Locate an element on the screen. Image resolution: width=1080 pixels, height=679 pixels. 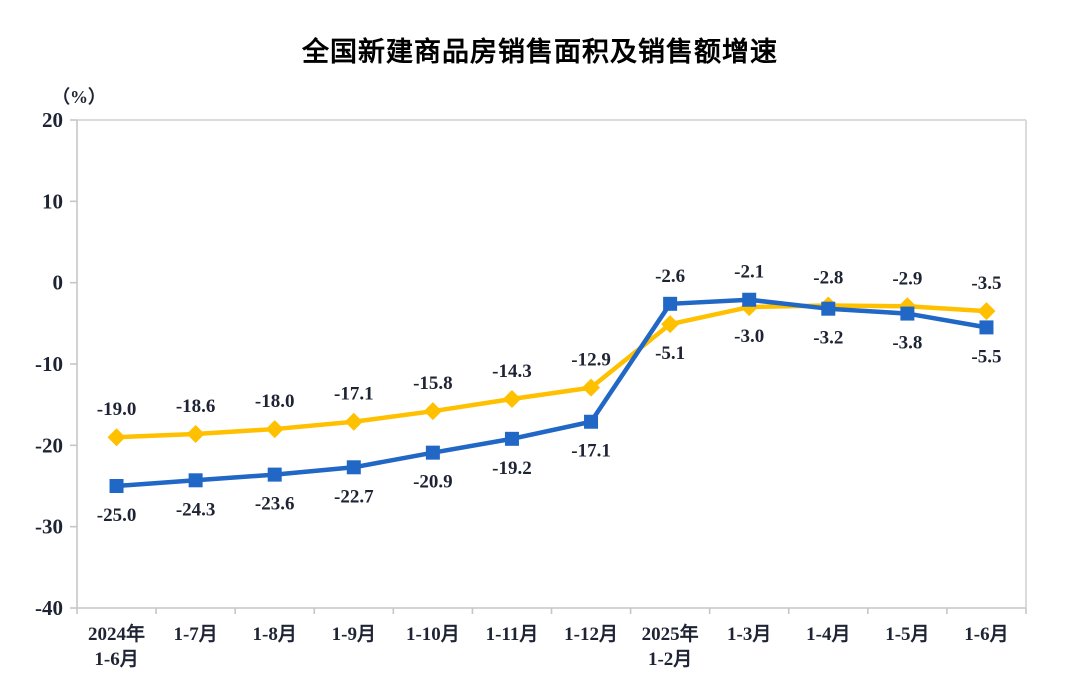
data-label-sales-amount: -3.2 is located at coordinates (828, 338).